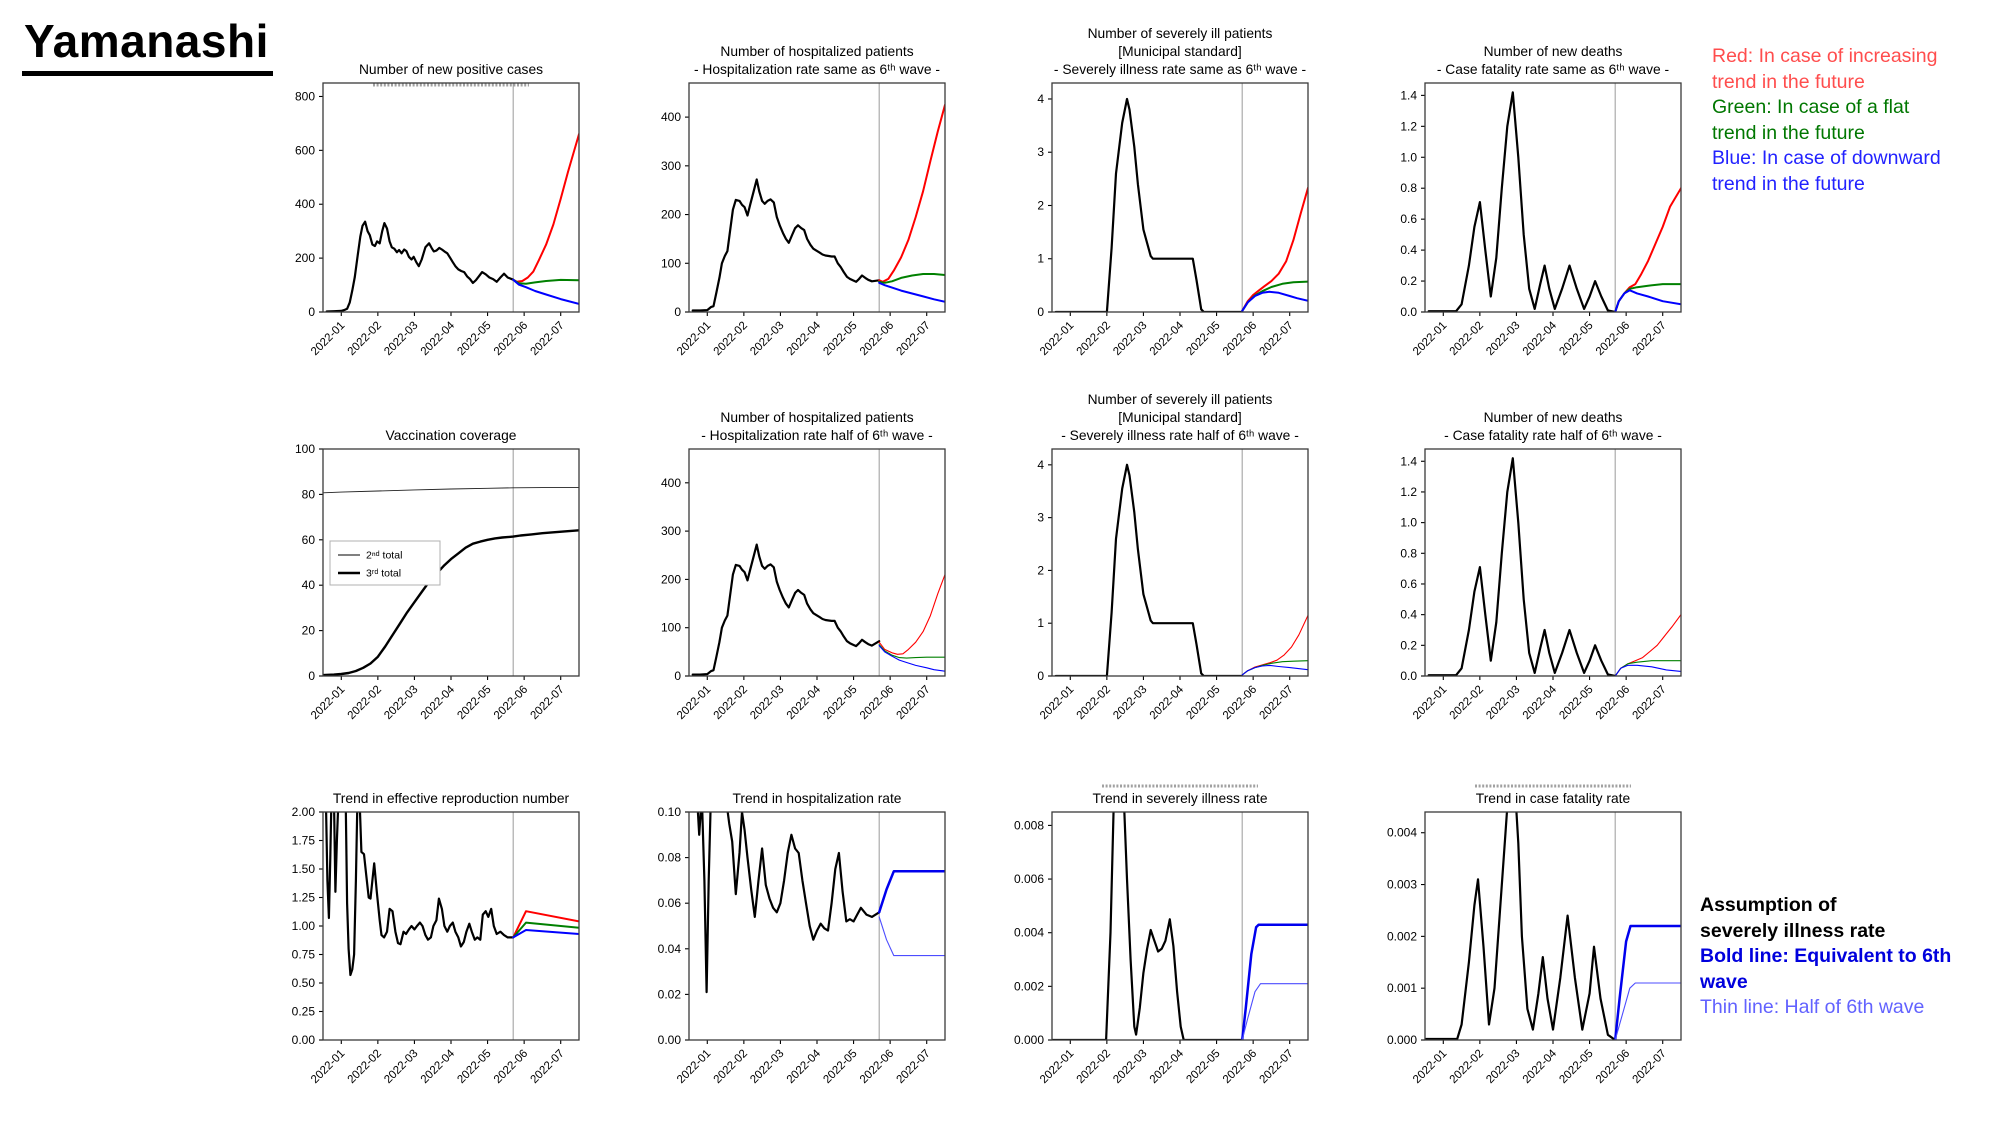 The width and height of the screenshot is (2000, 1125). Describe the element at coordinates (671, 579) in the screenshot. I see `y-tick-label: 200` at that location.